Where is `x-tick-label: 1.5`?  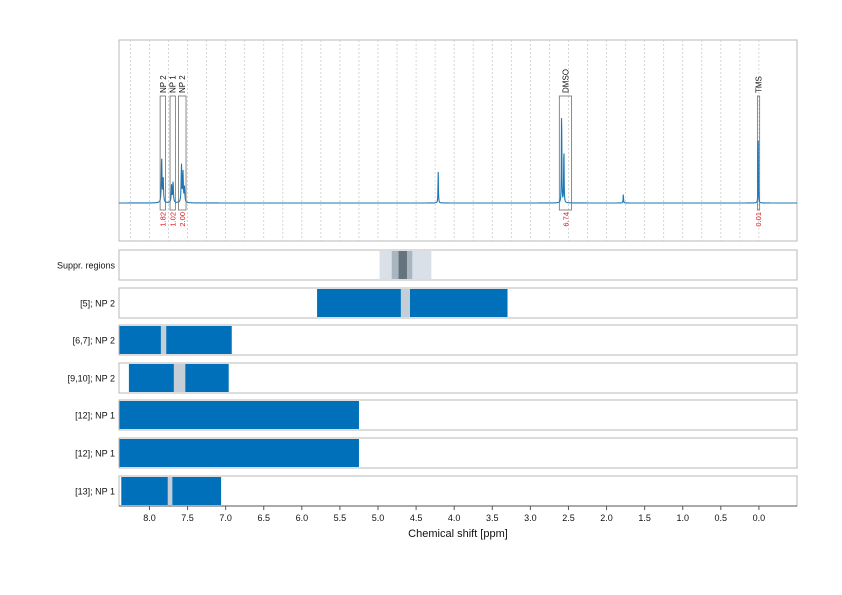 x-tick-label: 1.5 is located at coordinates (644, 518).